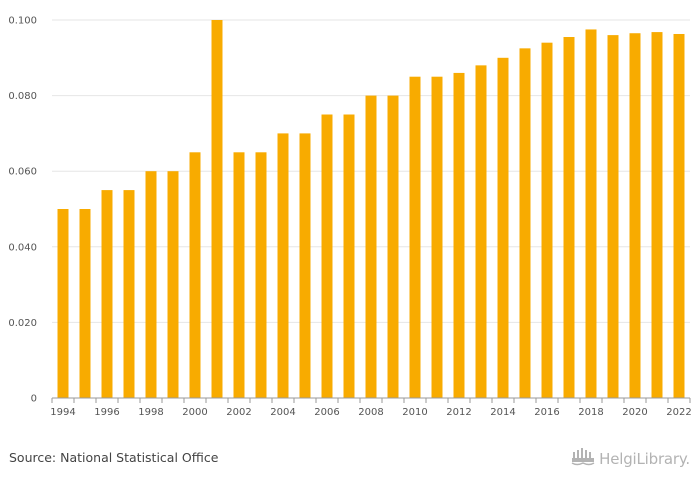 The image size is (700, 483). Describe the element at coordinates (458, 412) in the screenshot. I see `x-tick-label: 2012` at that location.